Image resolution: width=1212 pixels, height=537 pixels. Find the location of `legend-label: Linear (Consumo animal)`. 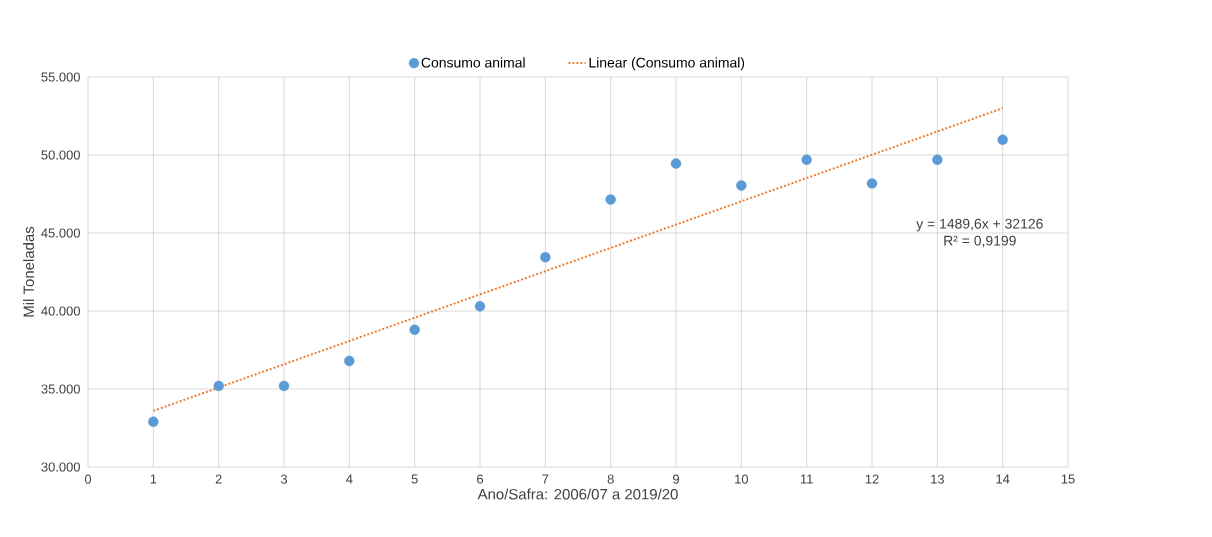

legend-label: Linear (Consumo animal) is located at coordinates (667, 64).